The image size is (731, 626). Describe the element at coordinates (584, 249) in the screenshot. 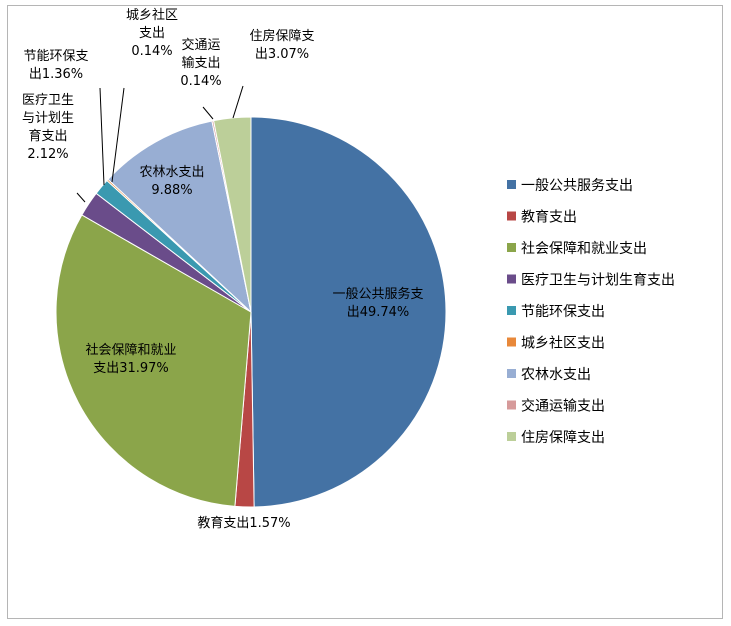

I see `legend-label-3: 社会保障和就业支出` at that location.